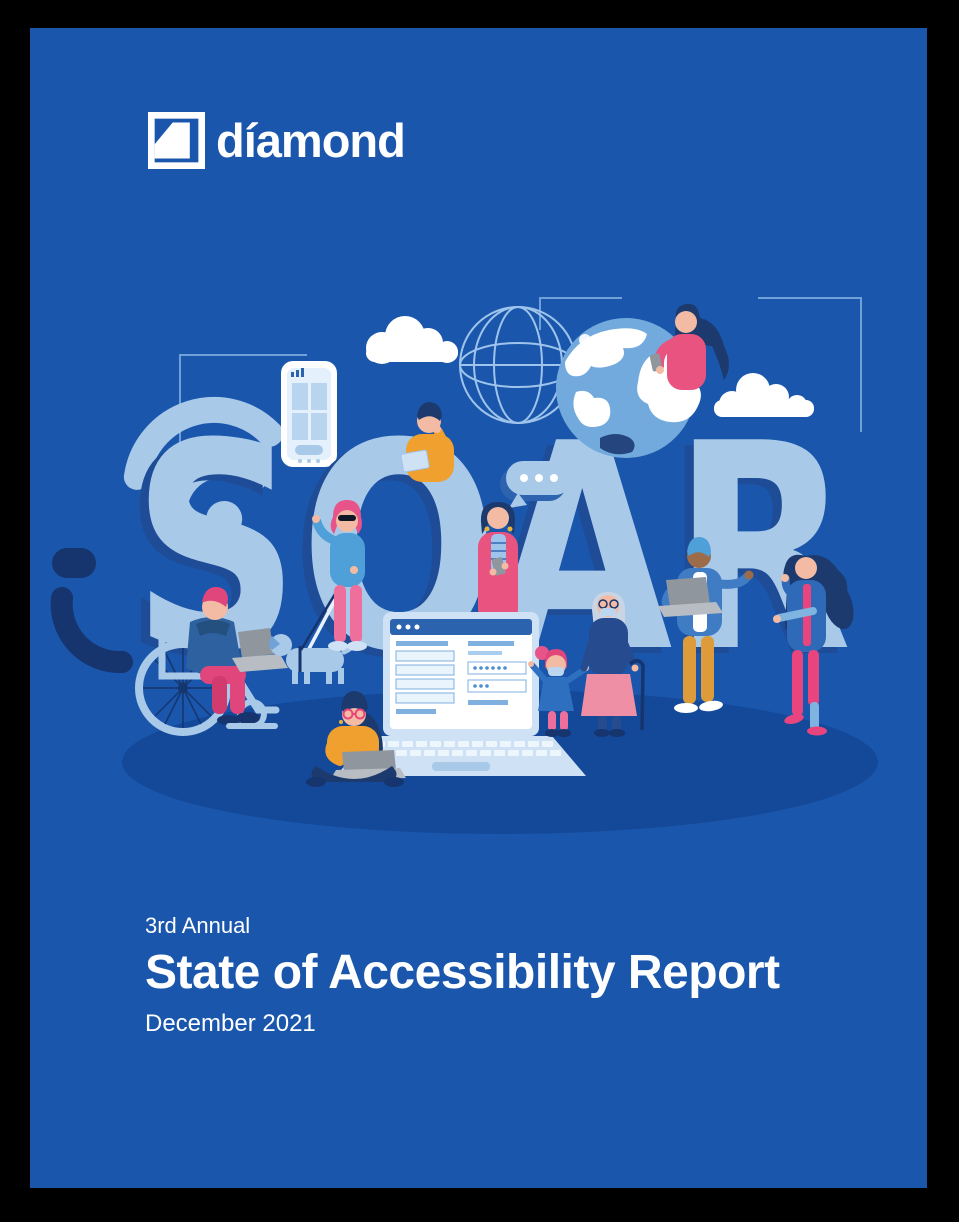 The height and width of the screenshot is (1222, 959). I want to click on diamond-logo-icon, so click(176, 140).